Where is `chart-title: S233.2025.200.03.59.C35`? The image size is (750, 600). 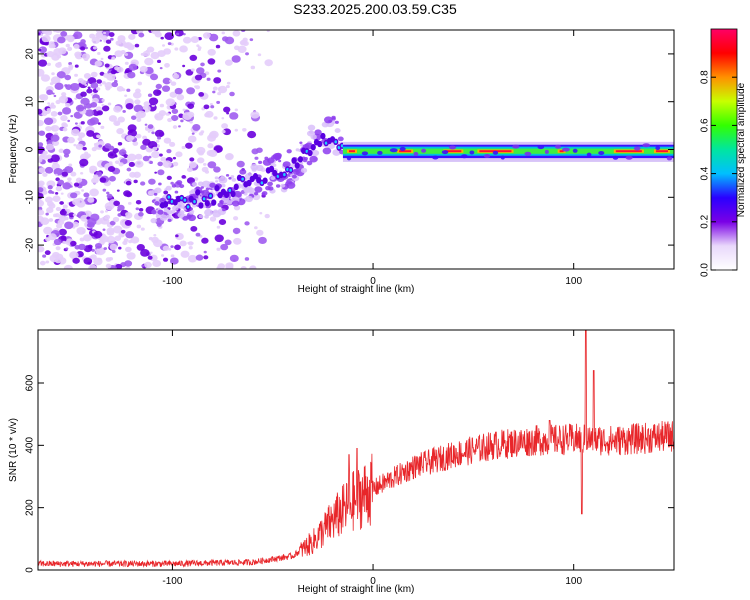
chart-title: S233.2025.200.03.59.C35 is located at coordinates (375, 9).